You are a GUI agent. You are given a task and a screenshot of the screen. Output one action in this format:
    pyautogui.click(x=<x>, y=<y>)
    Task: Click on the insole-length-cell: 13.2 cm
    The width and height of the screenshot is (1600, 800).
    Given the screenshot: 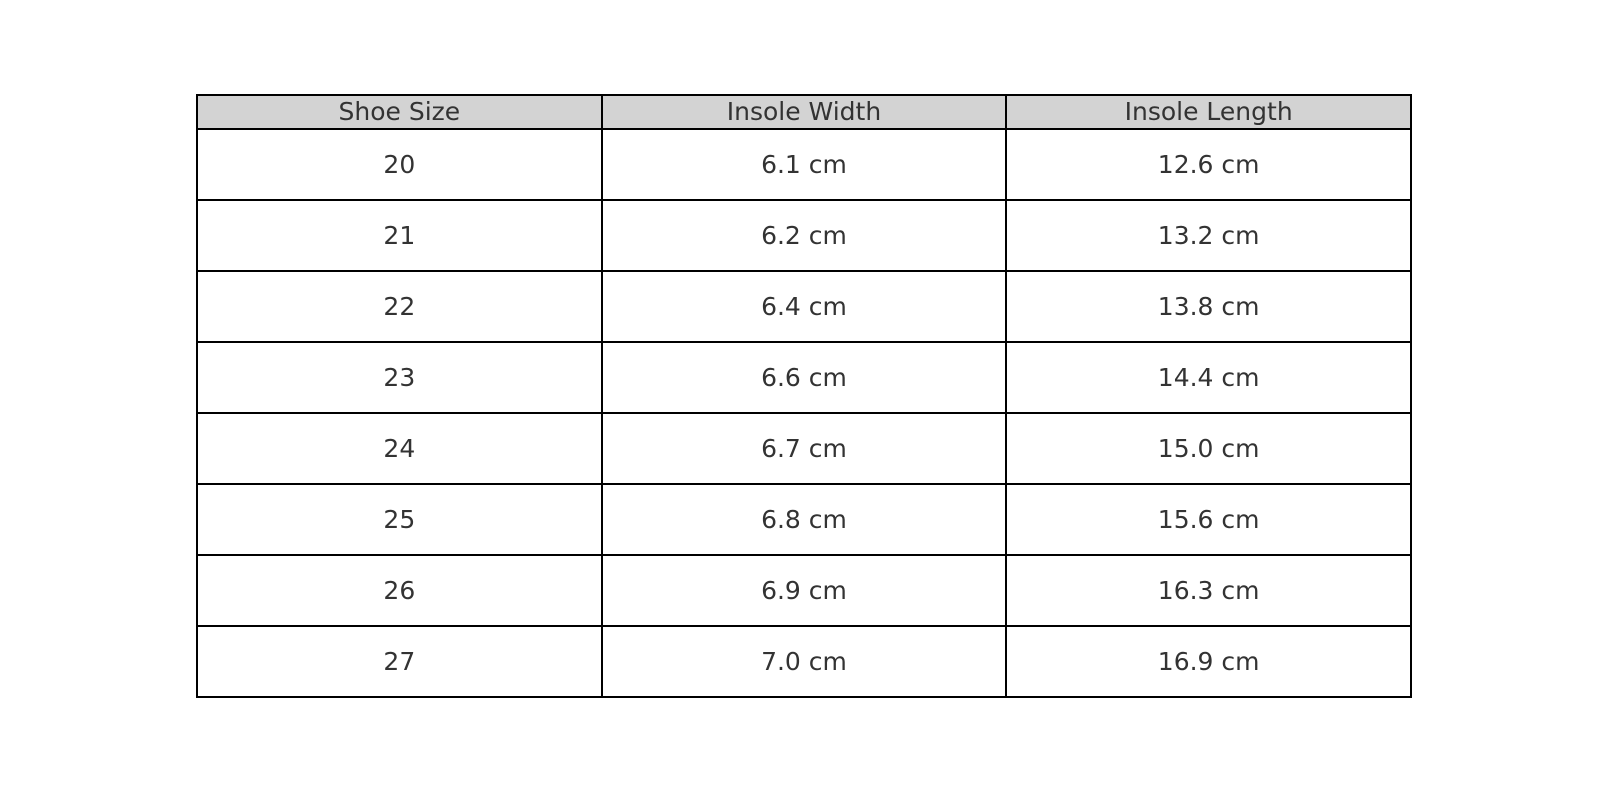 What is the action you would take?
    pyautogui.click(x=1208, y=235)
    